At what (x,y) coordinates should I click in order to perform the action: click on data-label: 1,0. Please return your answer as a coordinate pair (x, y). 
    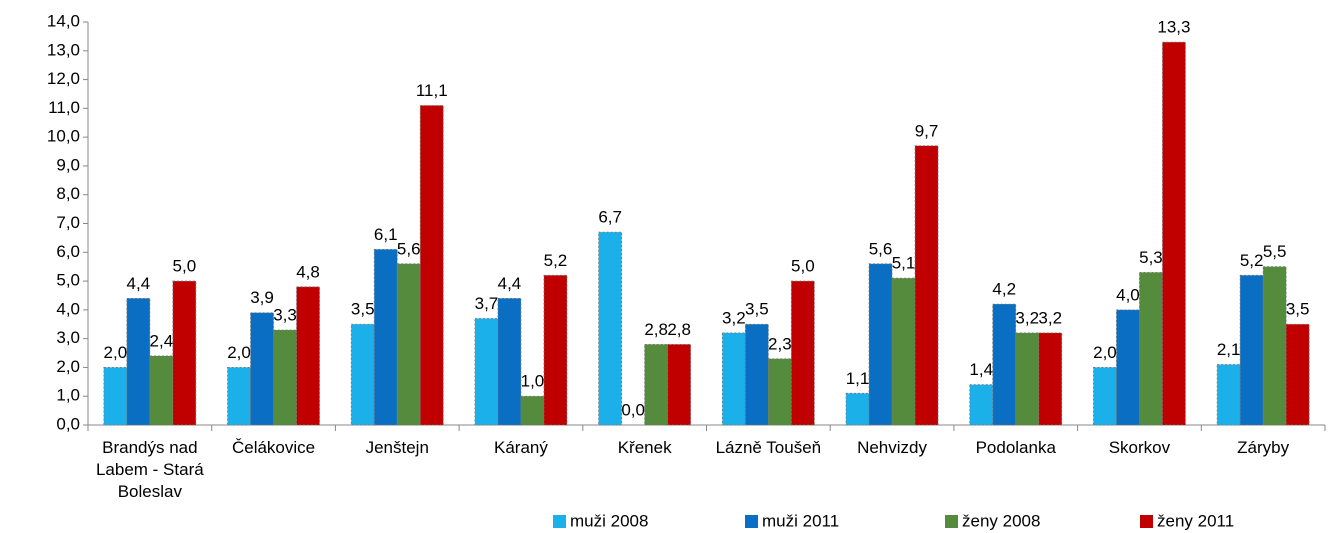
    Looking at the image, I should click on (533, 381).